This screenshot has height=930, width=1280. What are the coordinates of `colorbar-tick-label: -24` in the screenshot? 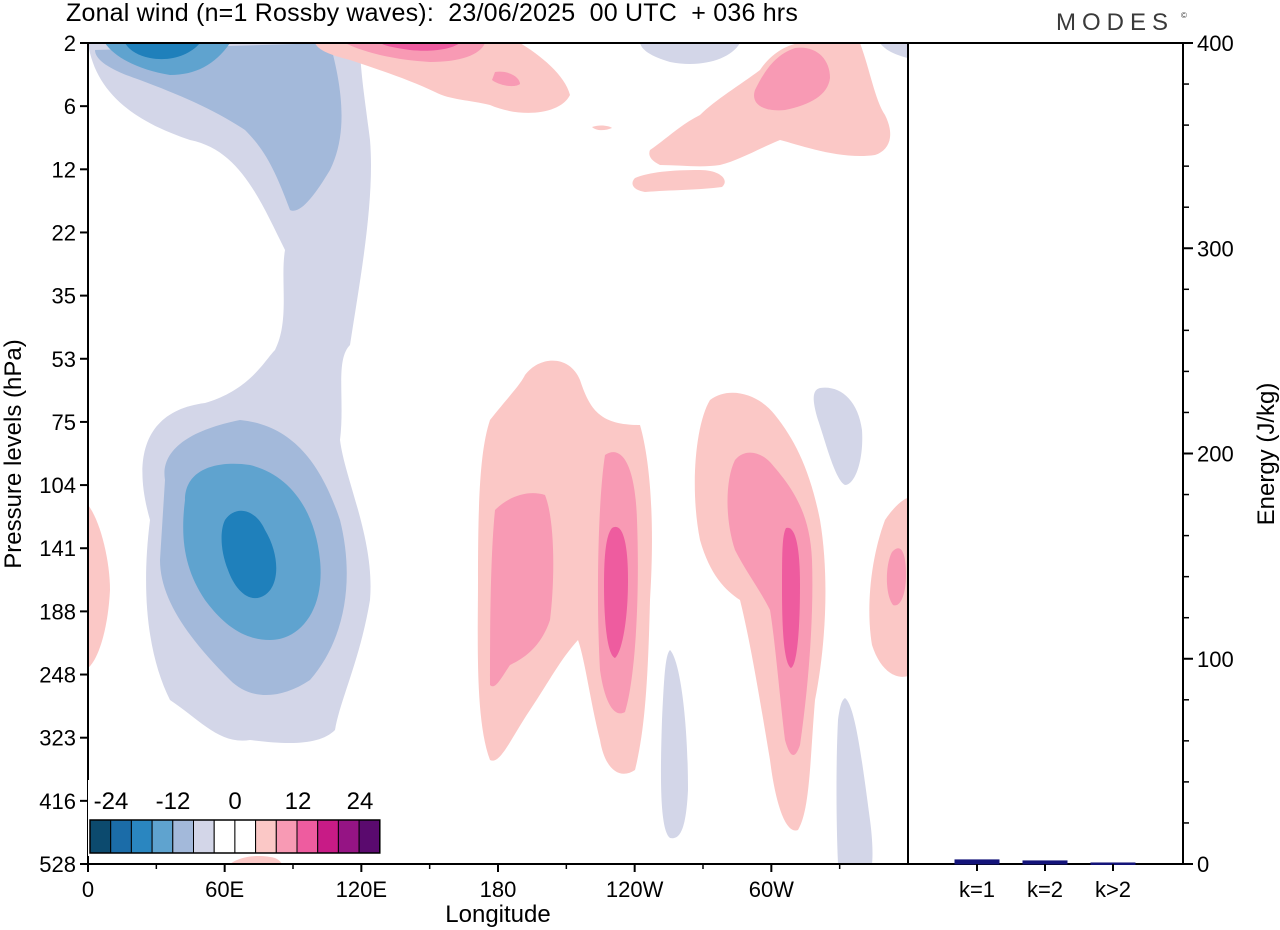 It's located at (111, 801).